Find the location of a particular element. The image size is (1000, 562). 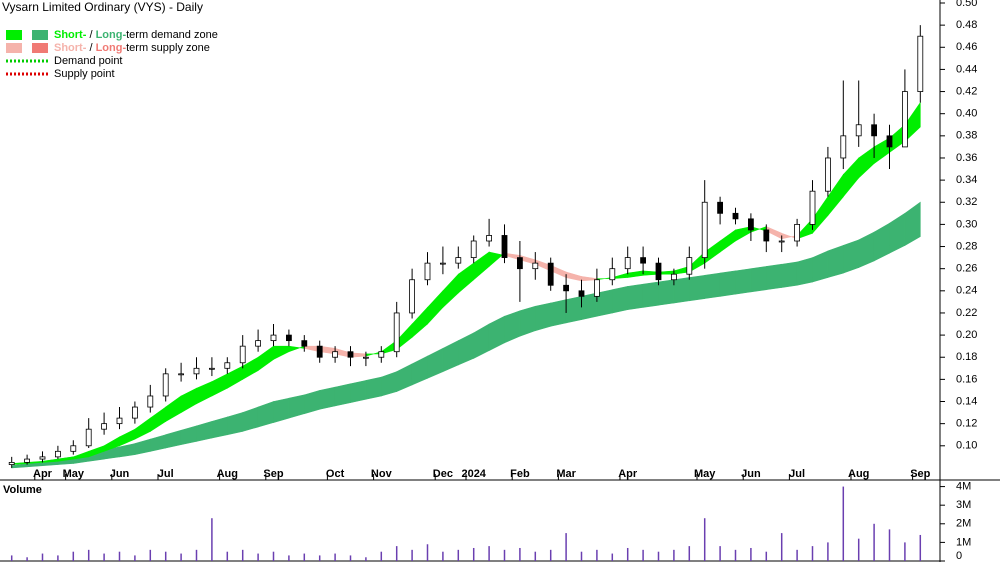

y-tick-label: 0.26 is located at coordinates (966, 269).